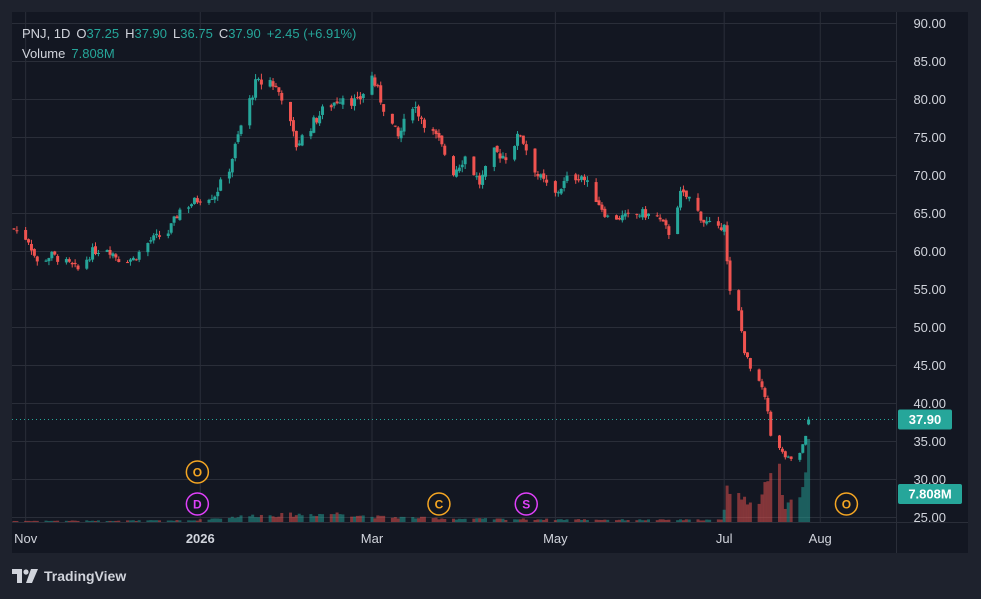 The width and height of the screenshot is (981, 599). I want to click on y-tick-label: 75.00, so click(929, 137).